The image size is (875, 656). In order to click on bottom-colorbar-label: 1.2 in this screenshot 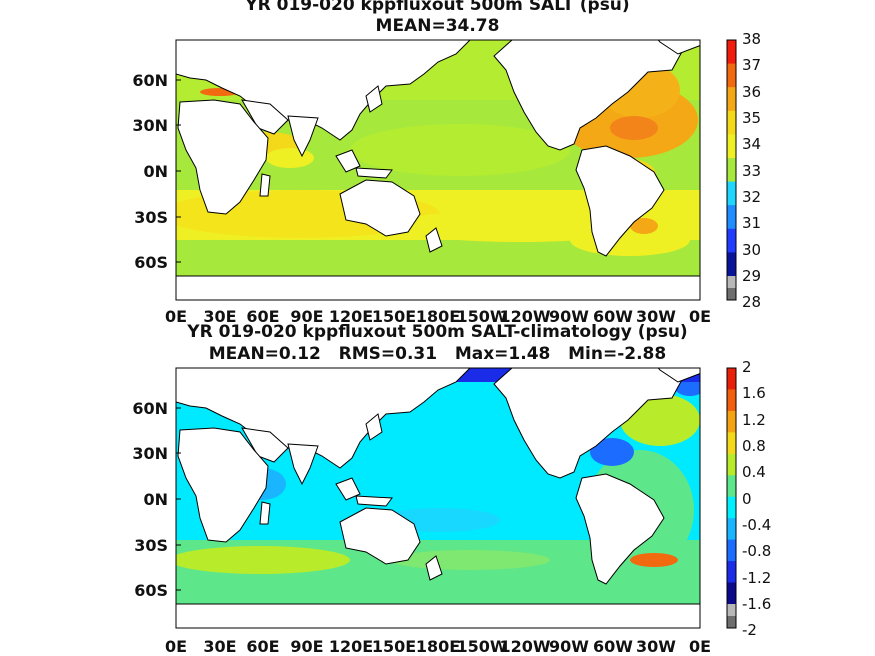, I will do `click(754, 420)`.